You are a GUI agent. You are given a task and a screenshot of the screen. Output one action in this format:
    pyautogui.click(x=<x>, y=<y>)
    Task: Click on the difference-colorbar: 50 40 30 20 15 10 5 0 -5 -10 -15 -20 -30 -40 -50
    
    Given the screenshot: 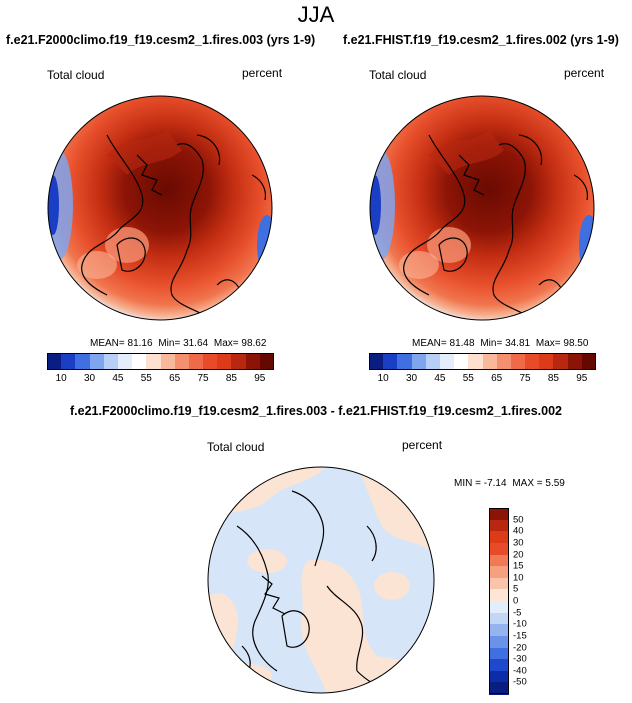 What is the action you would take?
    pyautogui.click(x=509, y=601)
    